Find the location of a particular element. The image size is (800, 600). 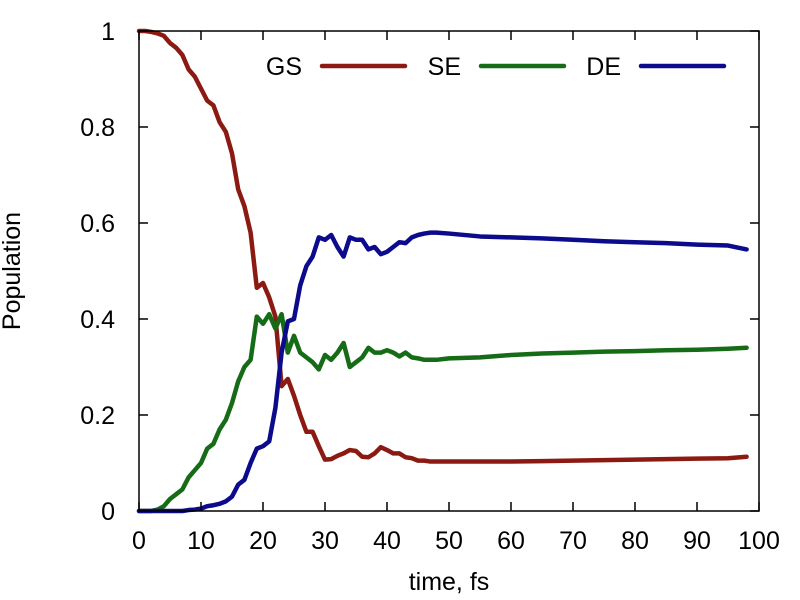

y-tick-label: 0.6 is located at coordinates (97, 224).